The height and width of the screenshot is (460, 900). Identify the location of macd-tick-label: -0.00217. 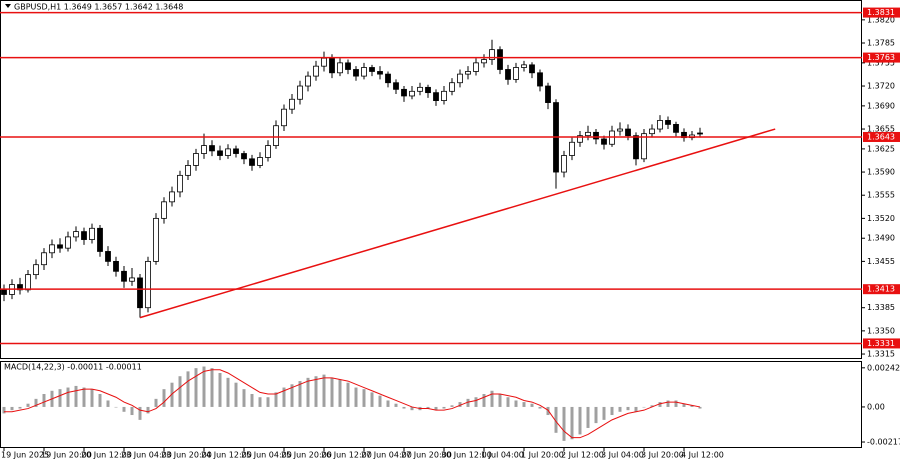
(883, 442).